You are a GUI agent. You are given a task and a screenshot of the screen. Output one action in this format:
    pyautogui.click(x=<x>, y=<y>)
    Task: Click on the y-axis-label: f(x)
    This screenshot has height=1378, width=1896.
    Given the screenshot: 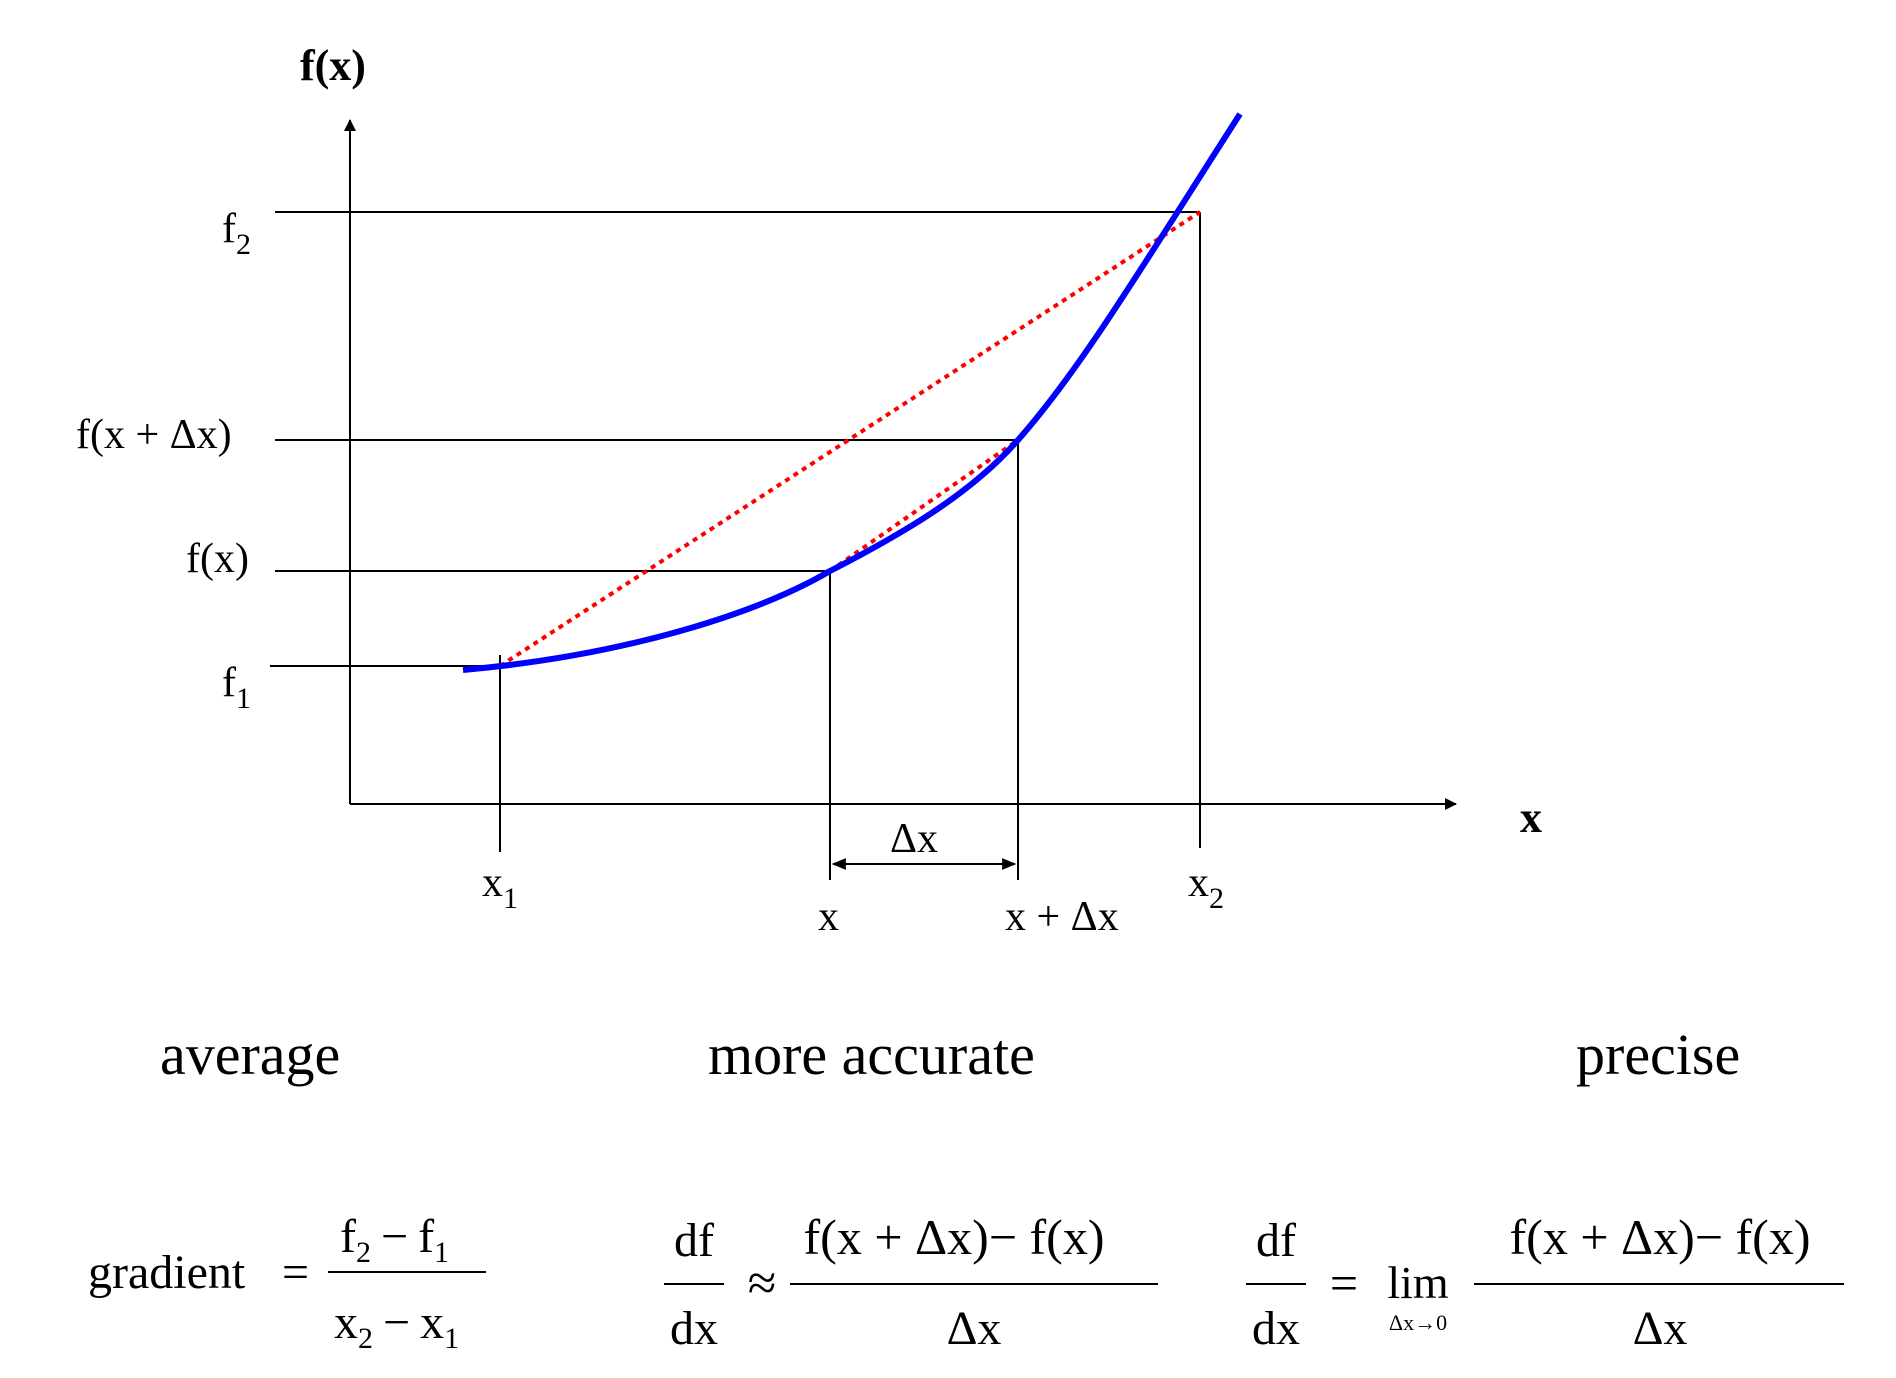 What is the action you would take?
    pyautogui.click(x=333, y=65)
    